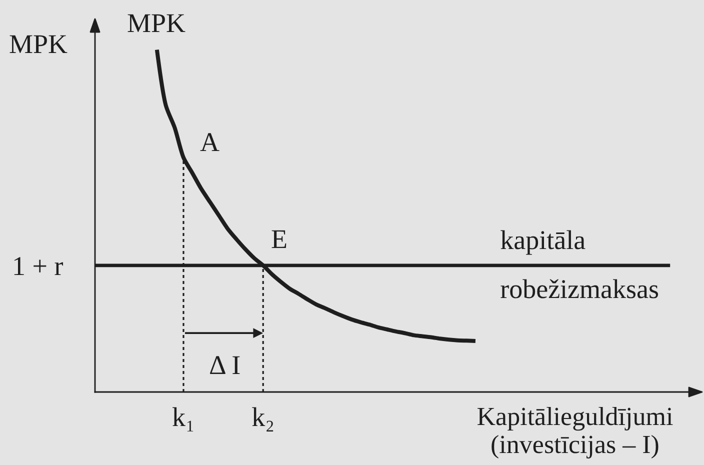 This screenshot has width=704, height=465. I want to click on text: 1 + r, so click(38, 266).